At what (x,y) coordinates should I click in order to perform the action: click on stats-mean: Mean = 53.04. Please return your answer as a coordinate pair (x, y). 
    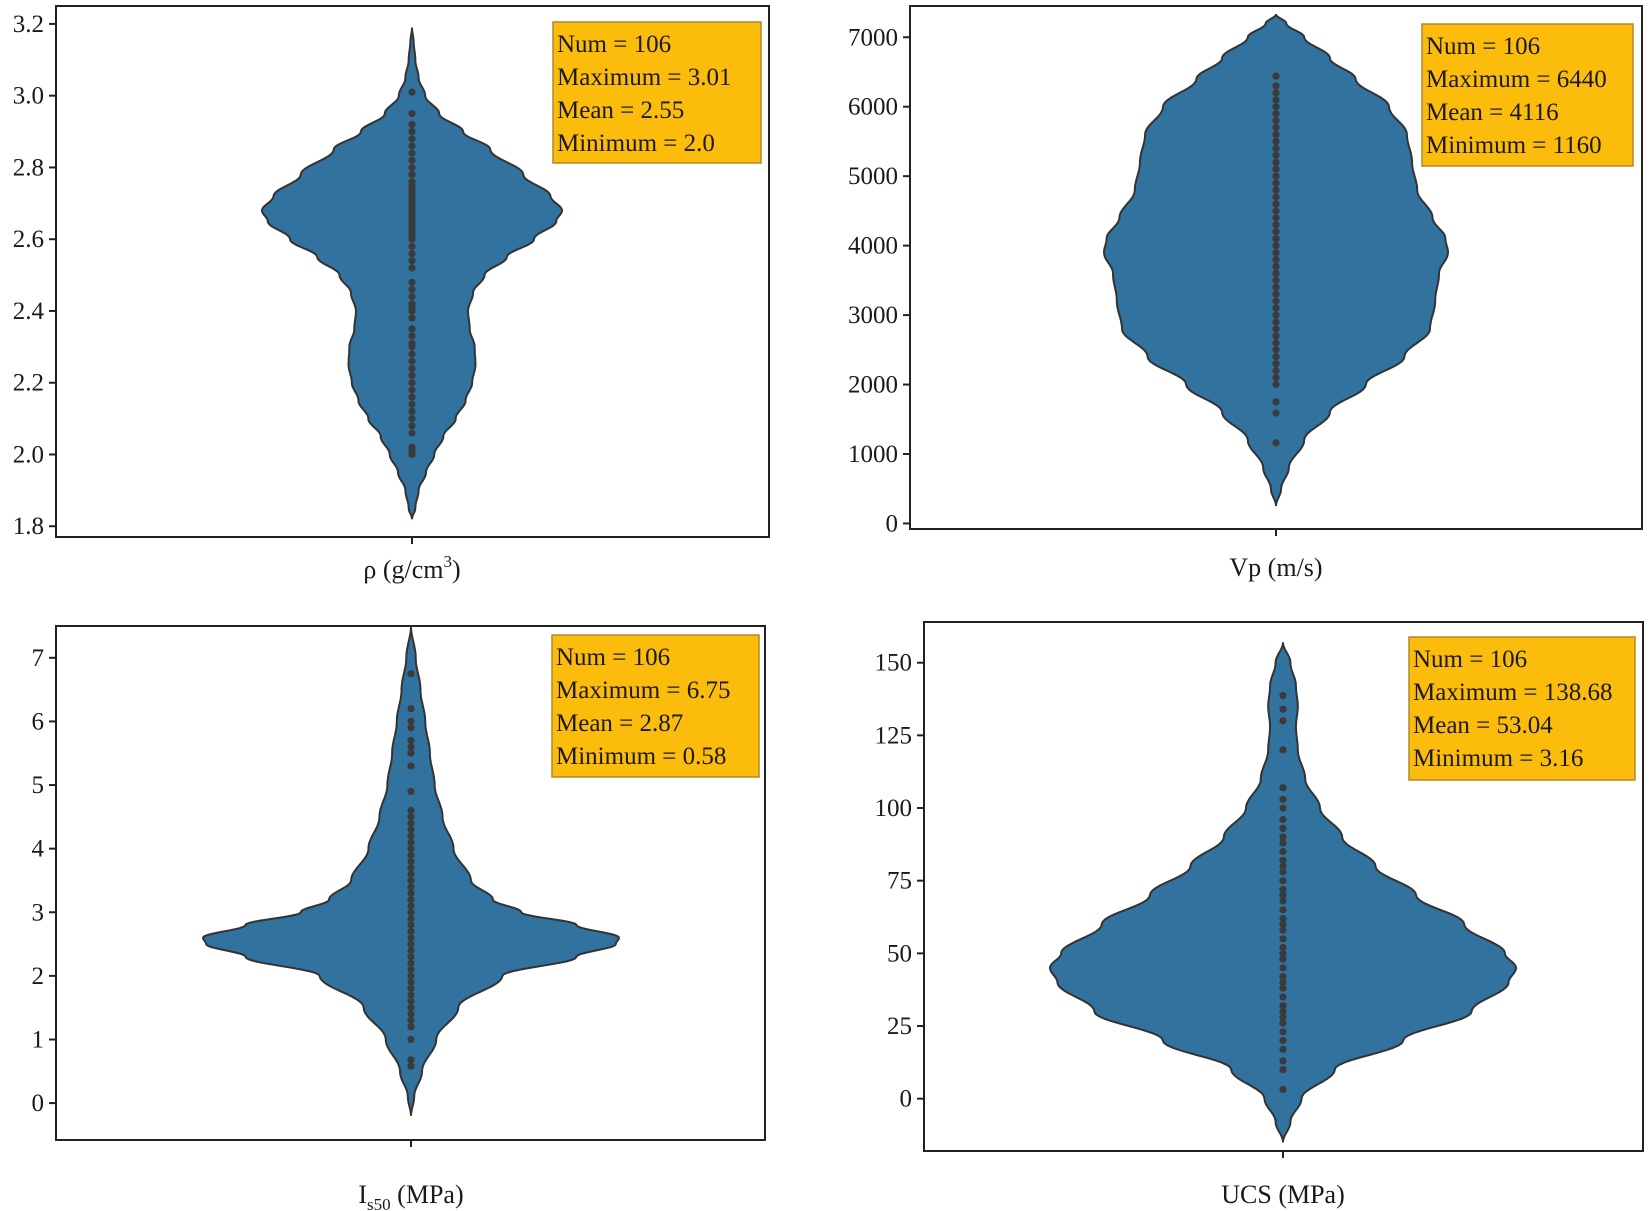
    Looking at the image, I should click on (1483, 725).